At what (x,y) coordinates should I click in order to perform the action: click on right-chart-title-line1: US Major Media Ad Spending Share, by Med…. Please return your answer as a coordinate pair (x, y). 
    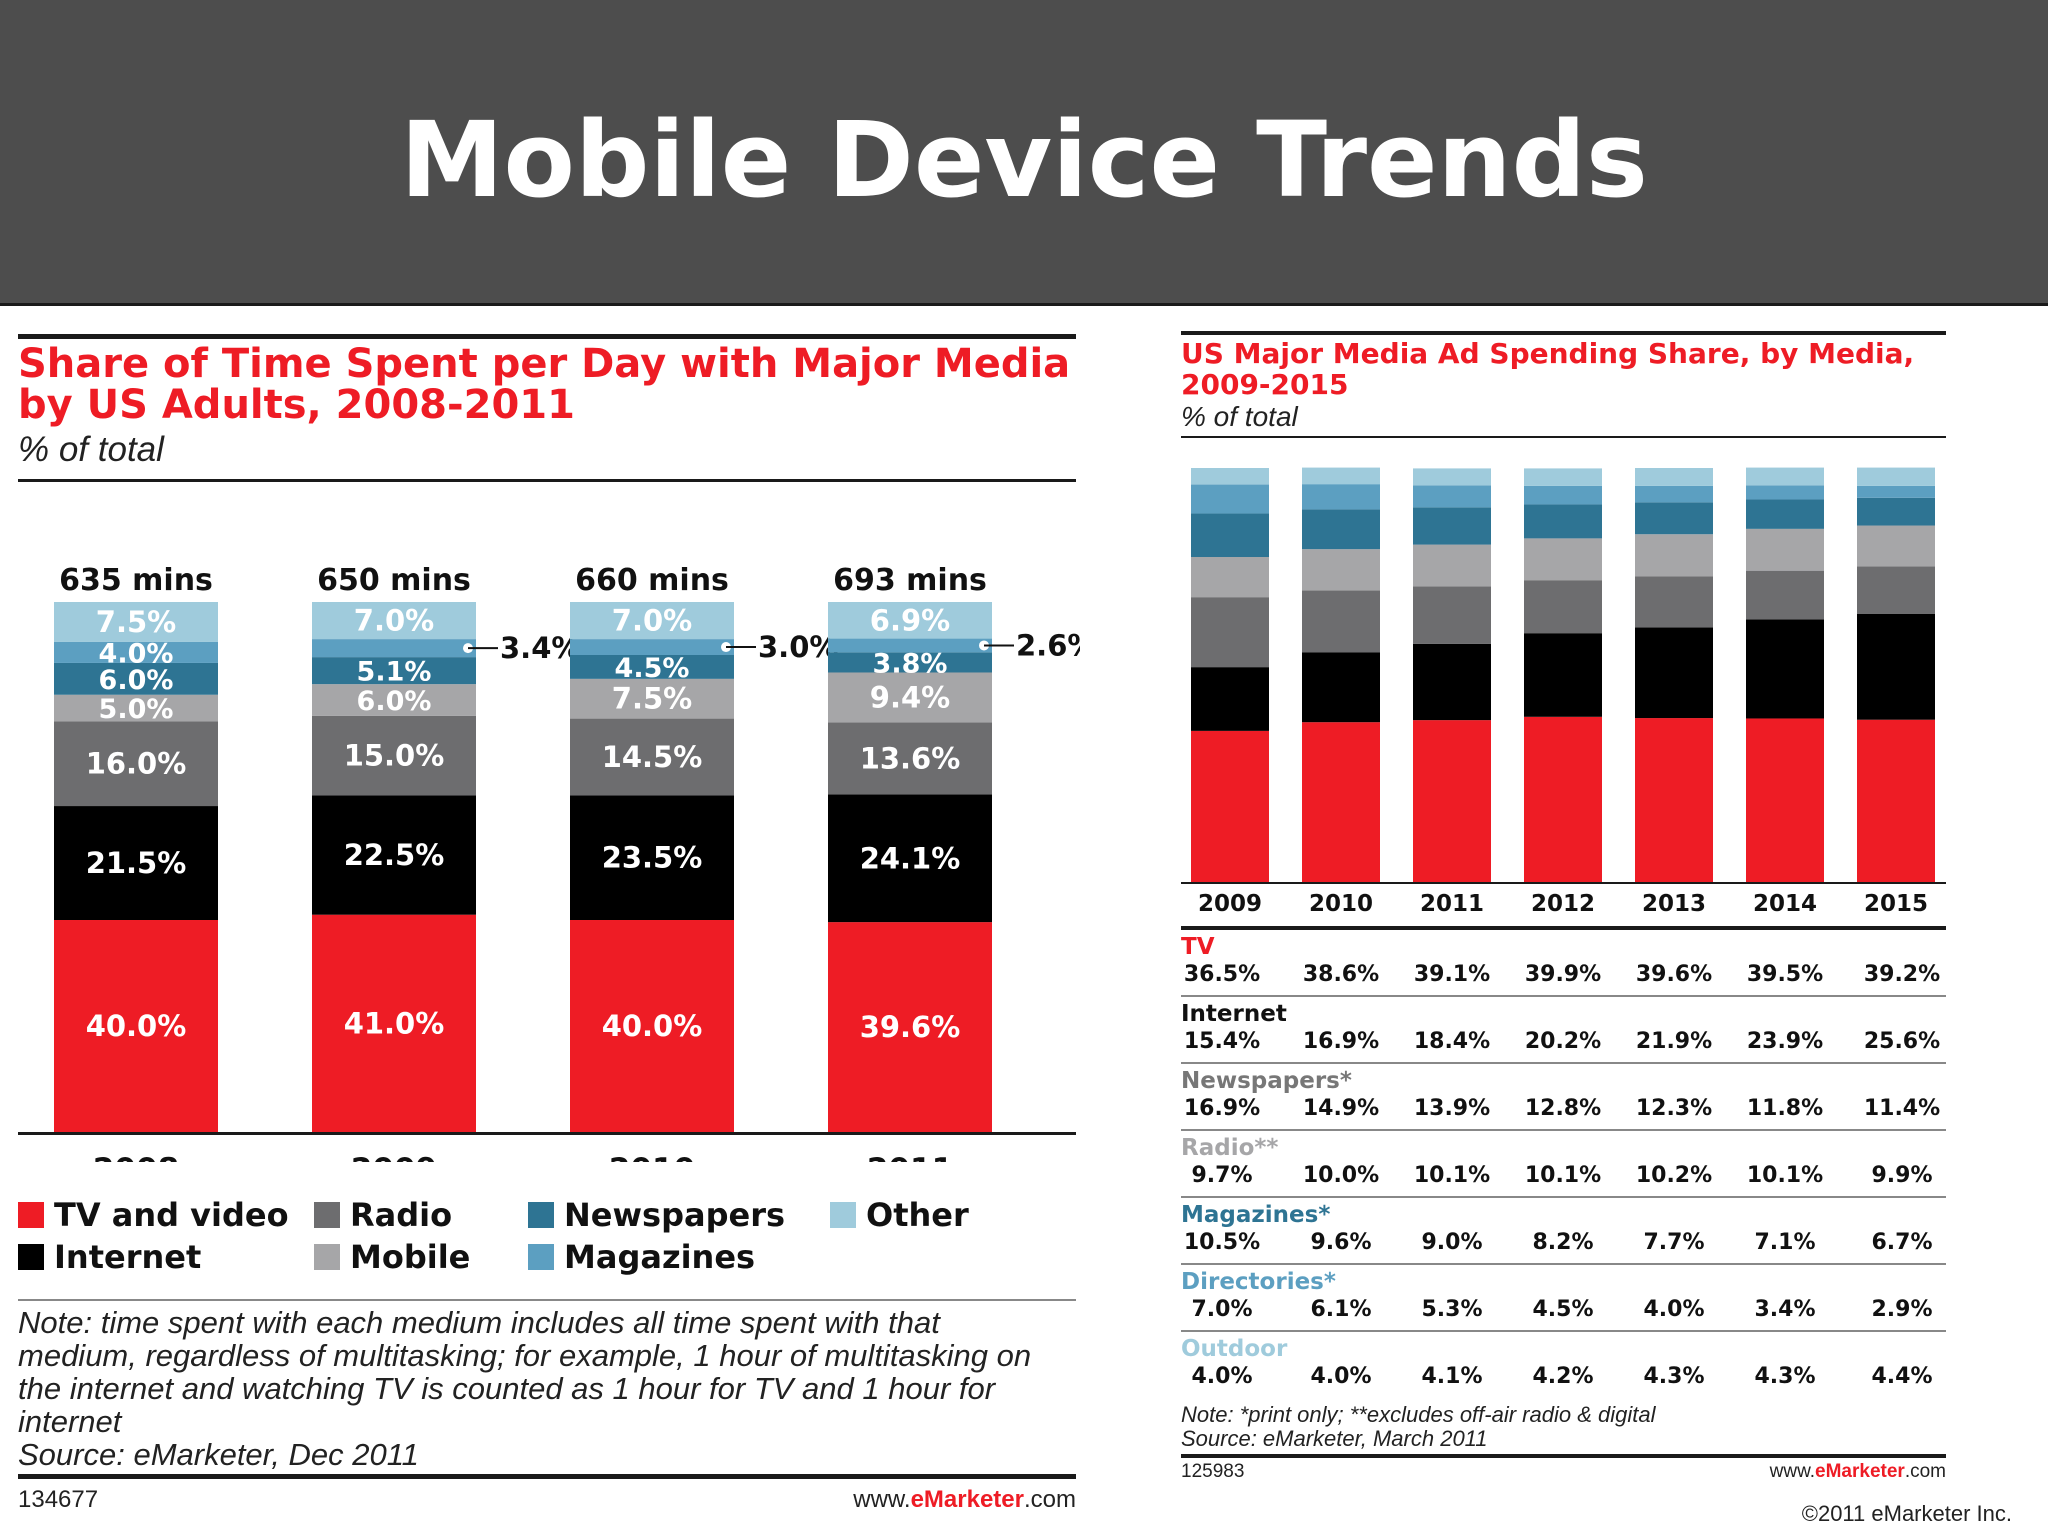
    Looking at the image, I should click on (1548, 353).